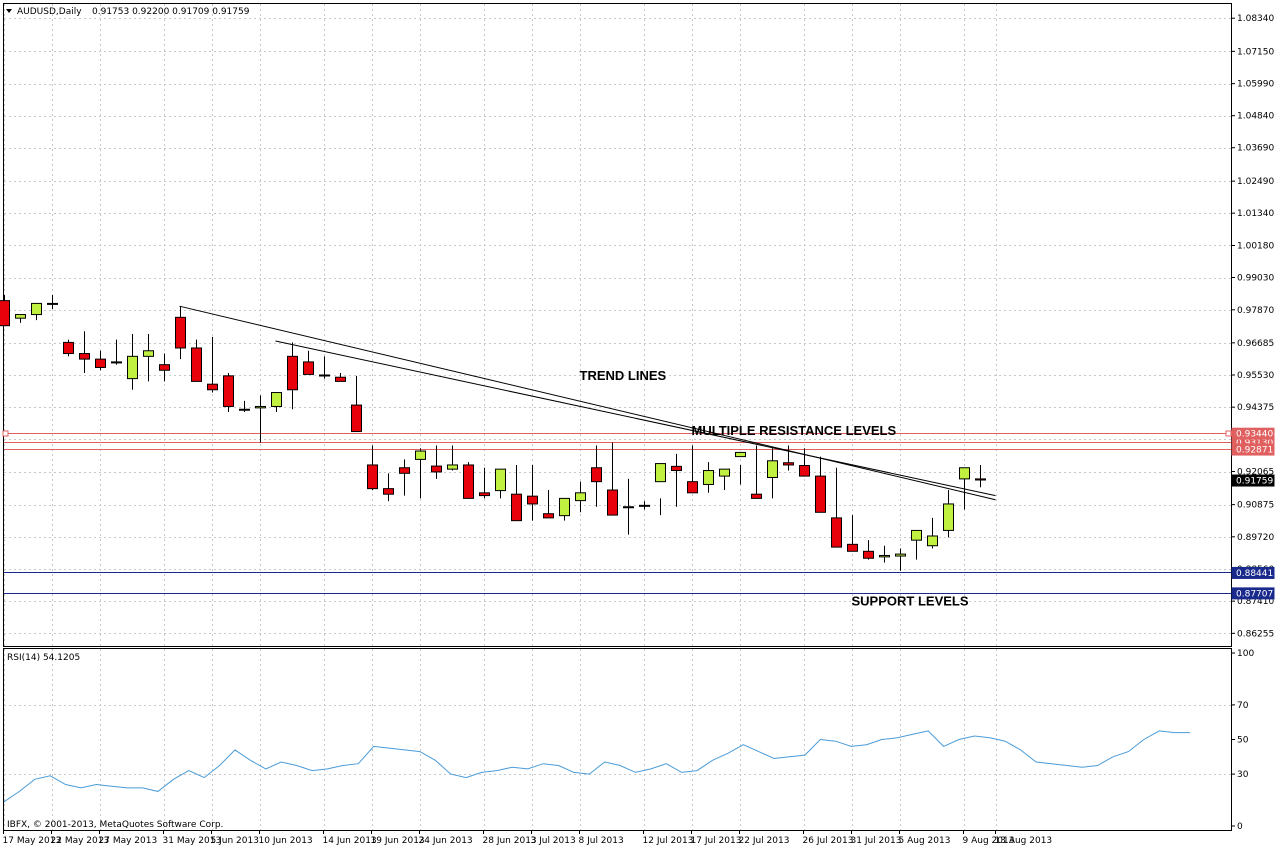 The height and width of the screenshot is (849, 1276). What do you see at coordinates (49, 12) in the screenshot?
I see `symbol-label: AUDUSD,Daily` at bounding box center [49, 12].